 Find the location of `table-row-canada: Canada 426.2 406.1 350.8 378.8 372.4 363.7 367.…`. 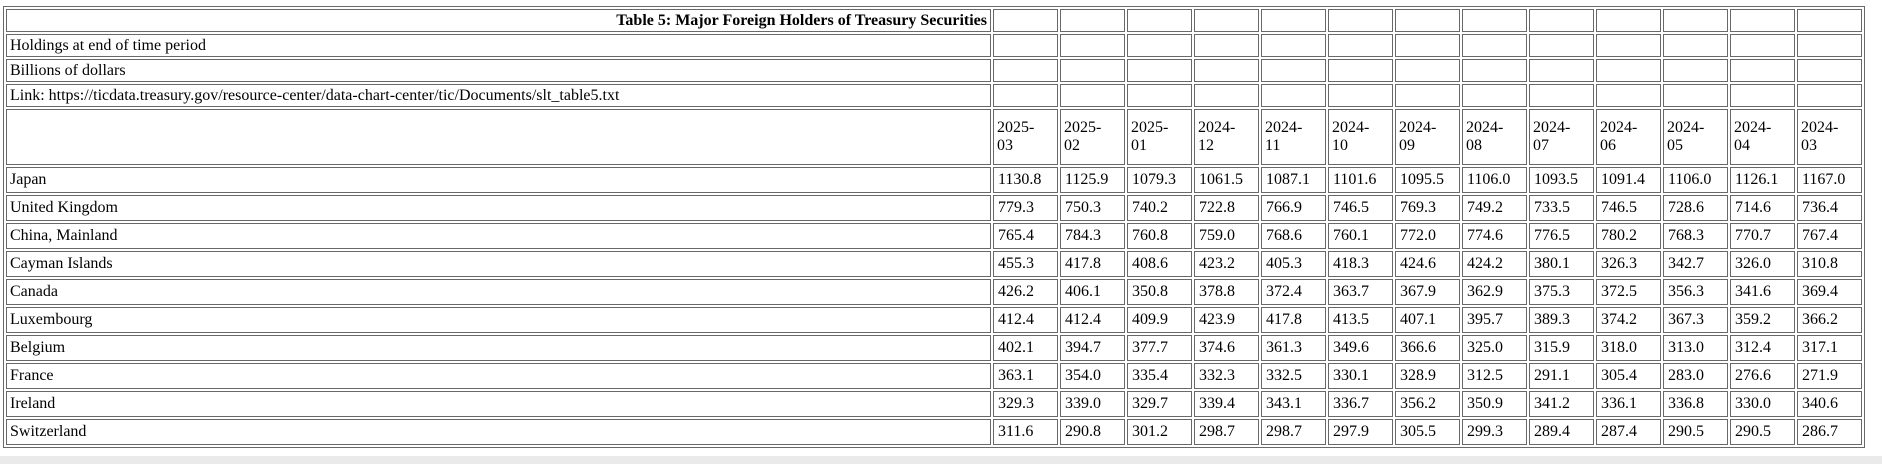

table-row-canada: Canada 426.2 406.1 350.8 378.8 372.4 363.7 367.… is located at coordinates (934, 292).